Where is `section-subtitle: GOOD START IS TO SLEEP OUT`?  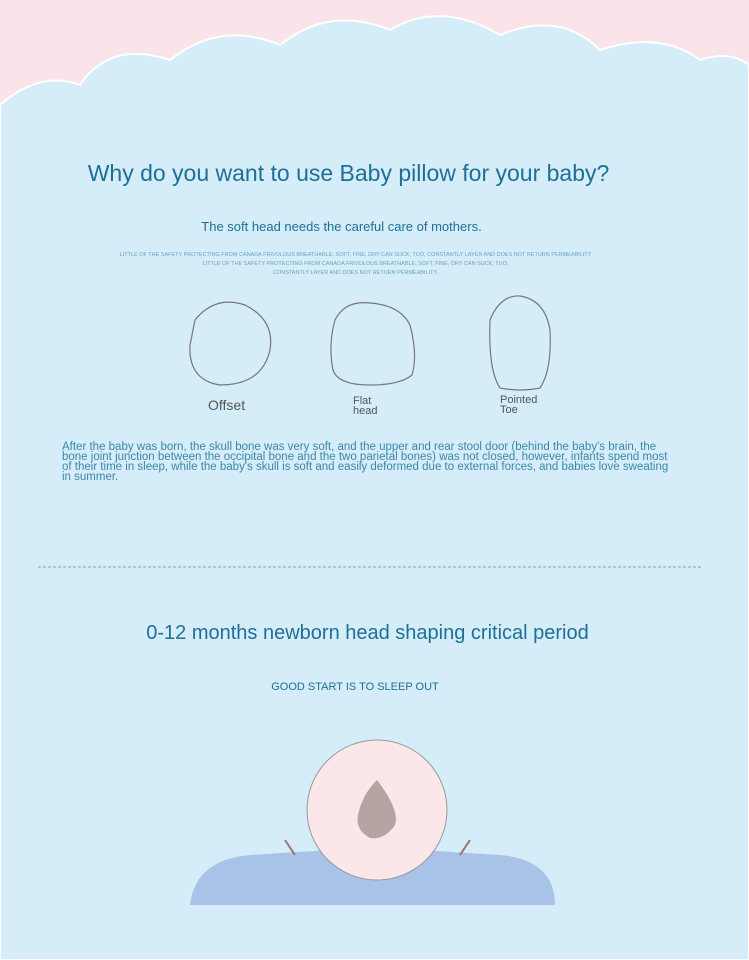 section-subtitle: GOOD START IS TO SLEEP OUT is located at coordinates (355, 687).